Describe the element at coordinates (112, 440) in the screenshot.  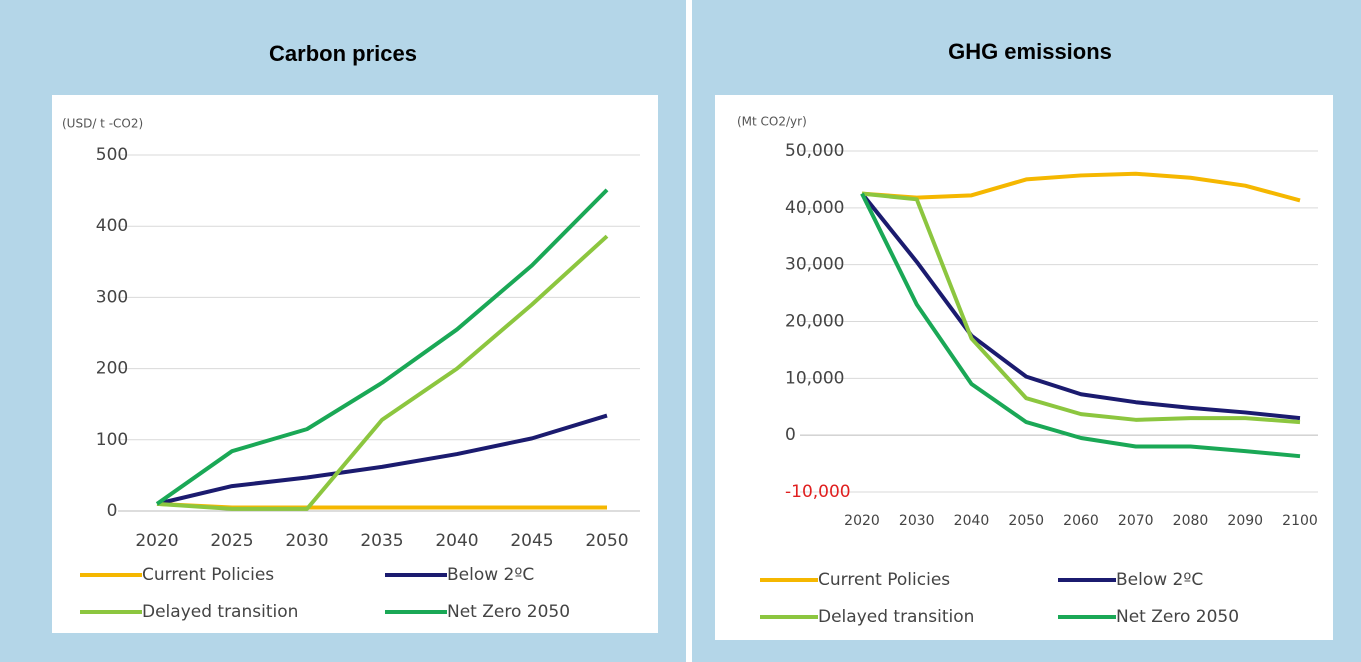
I see `y-tick-label: 100` at that location.